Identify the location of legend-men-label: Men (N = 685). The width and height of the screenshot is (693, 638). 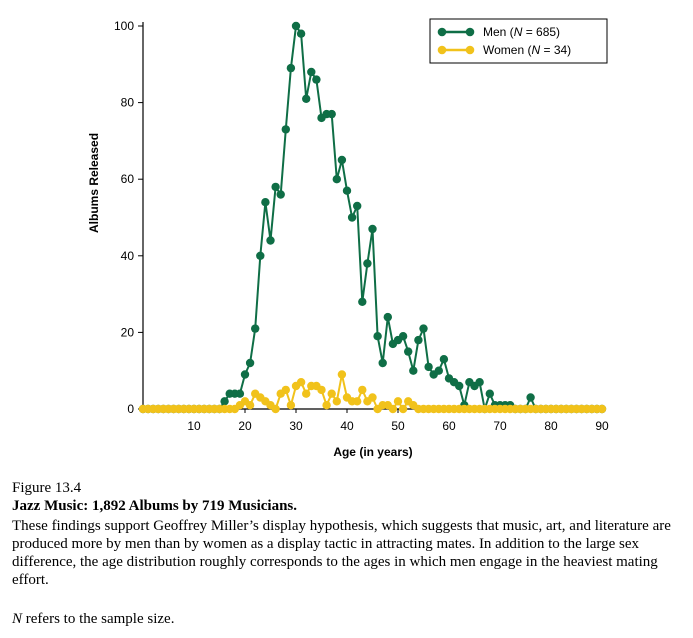
(521, 32).